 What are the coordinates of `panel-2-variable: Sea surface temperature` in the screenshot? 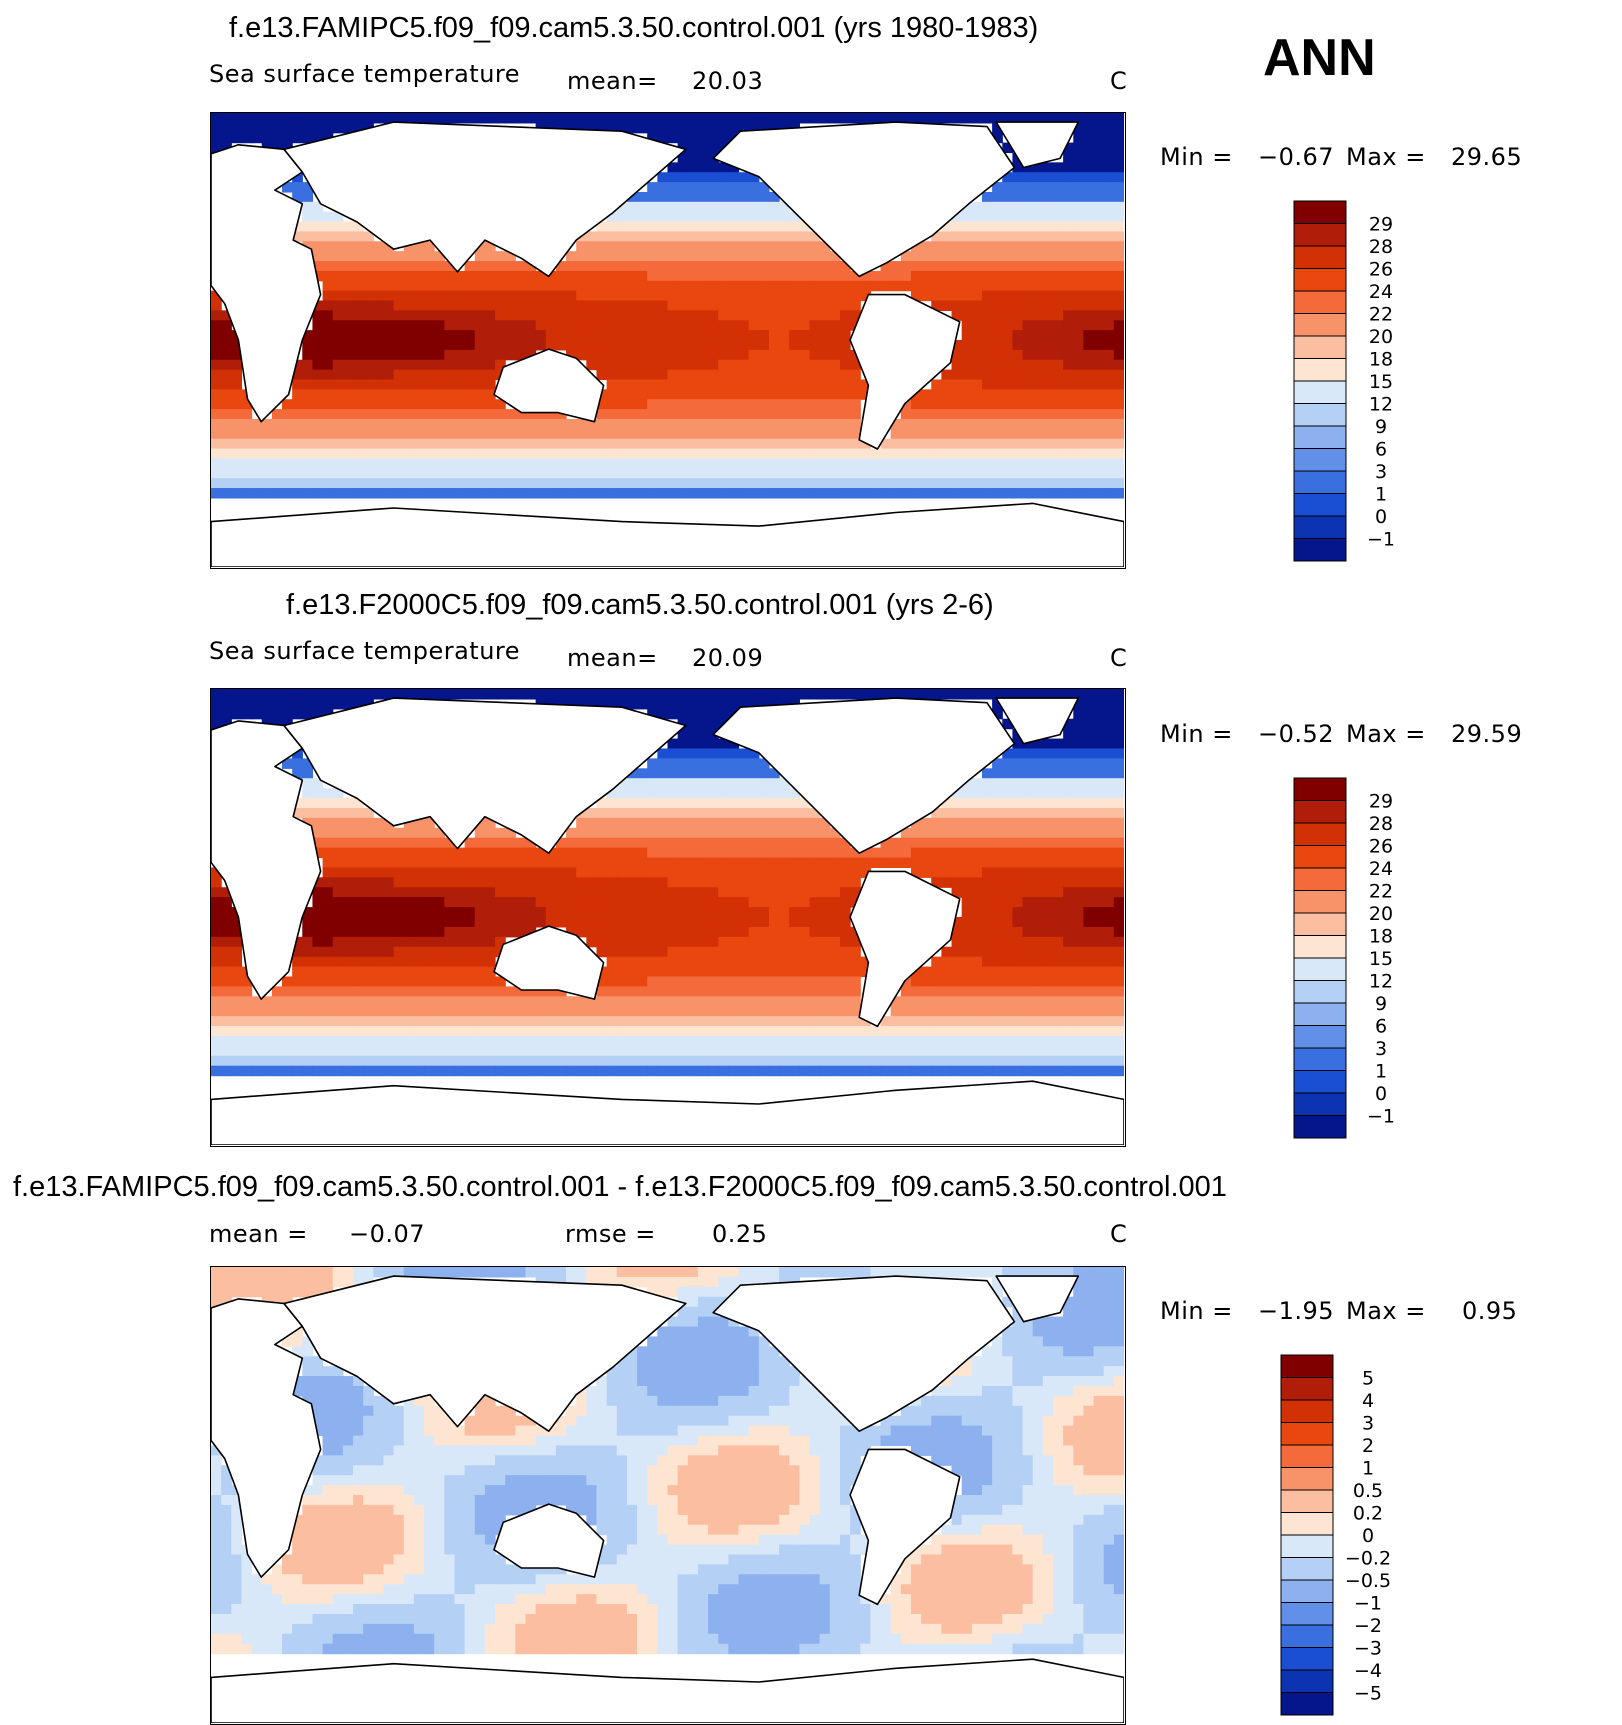 It's located at (365, 651).